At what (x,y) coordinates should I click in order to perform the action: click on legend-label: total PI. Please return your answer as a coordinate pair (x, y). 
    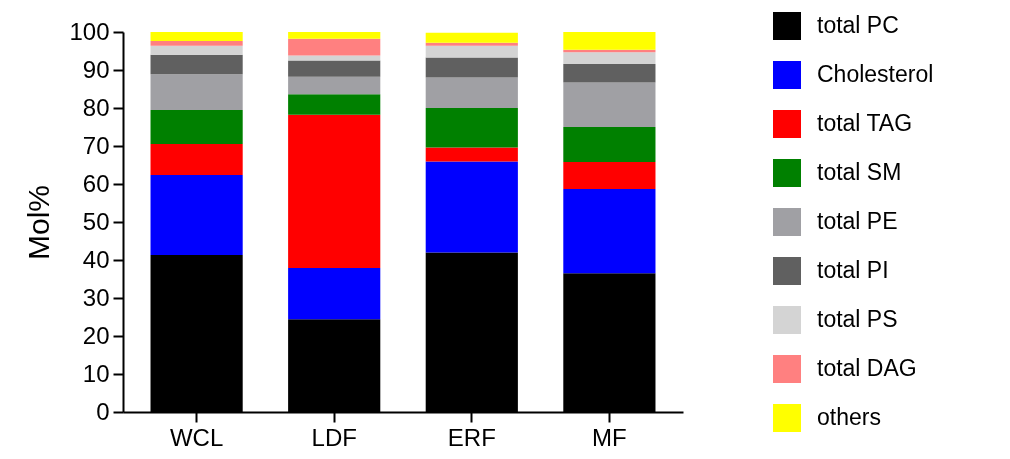
    Looking at the image, I should click on (853, 270).